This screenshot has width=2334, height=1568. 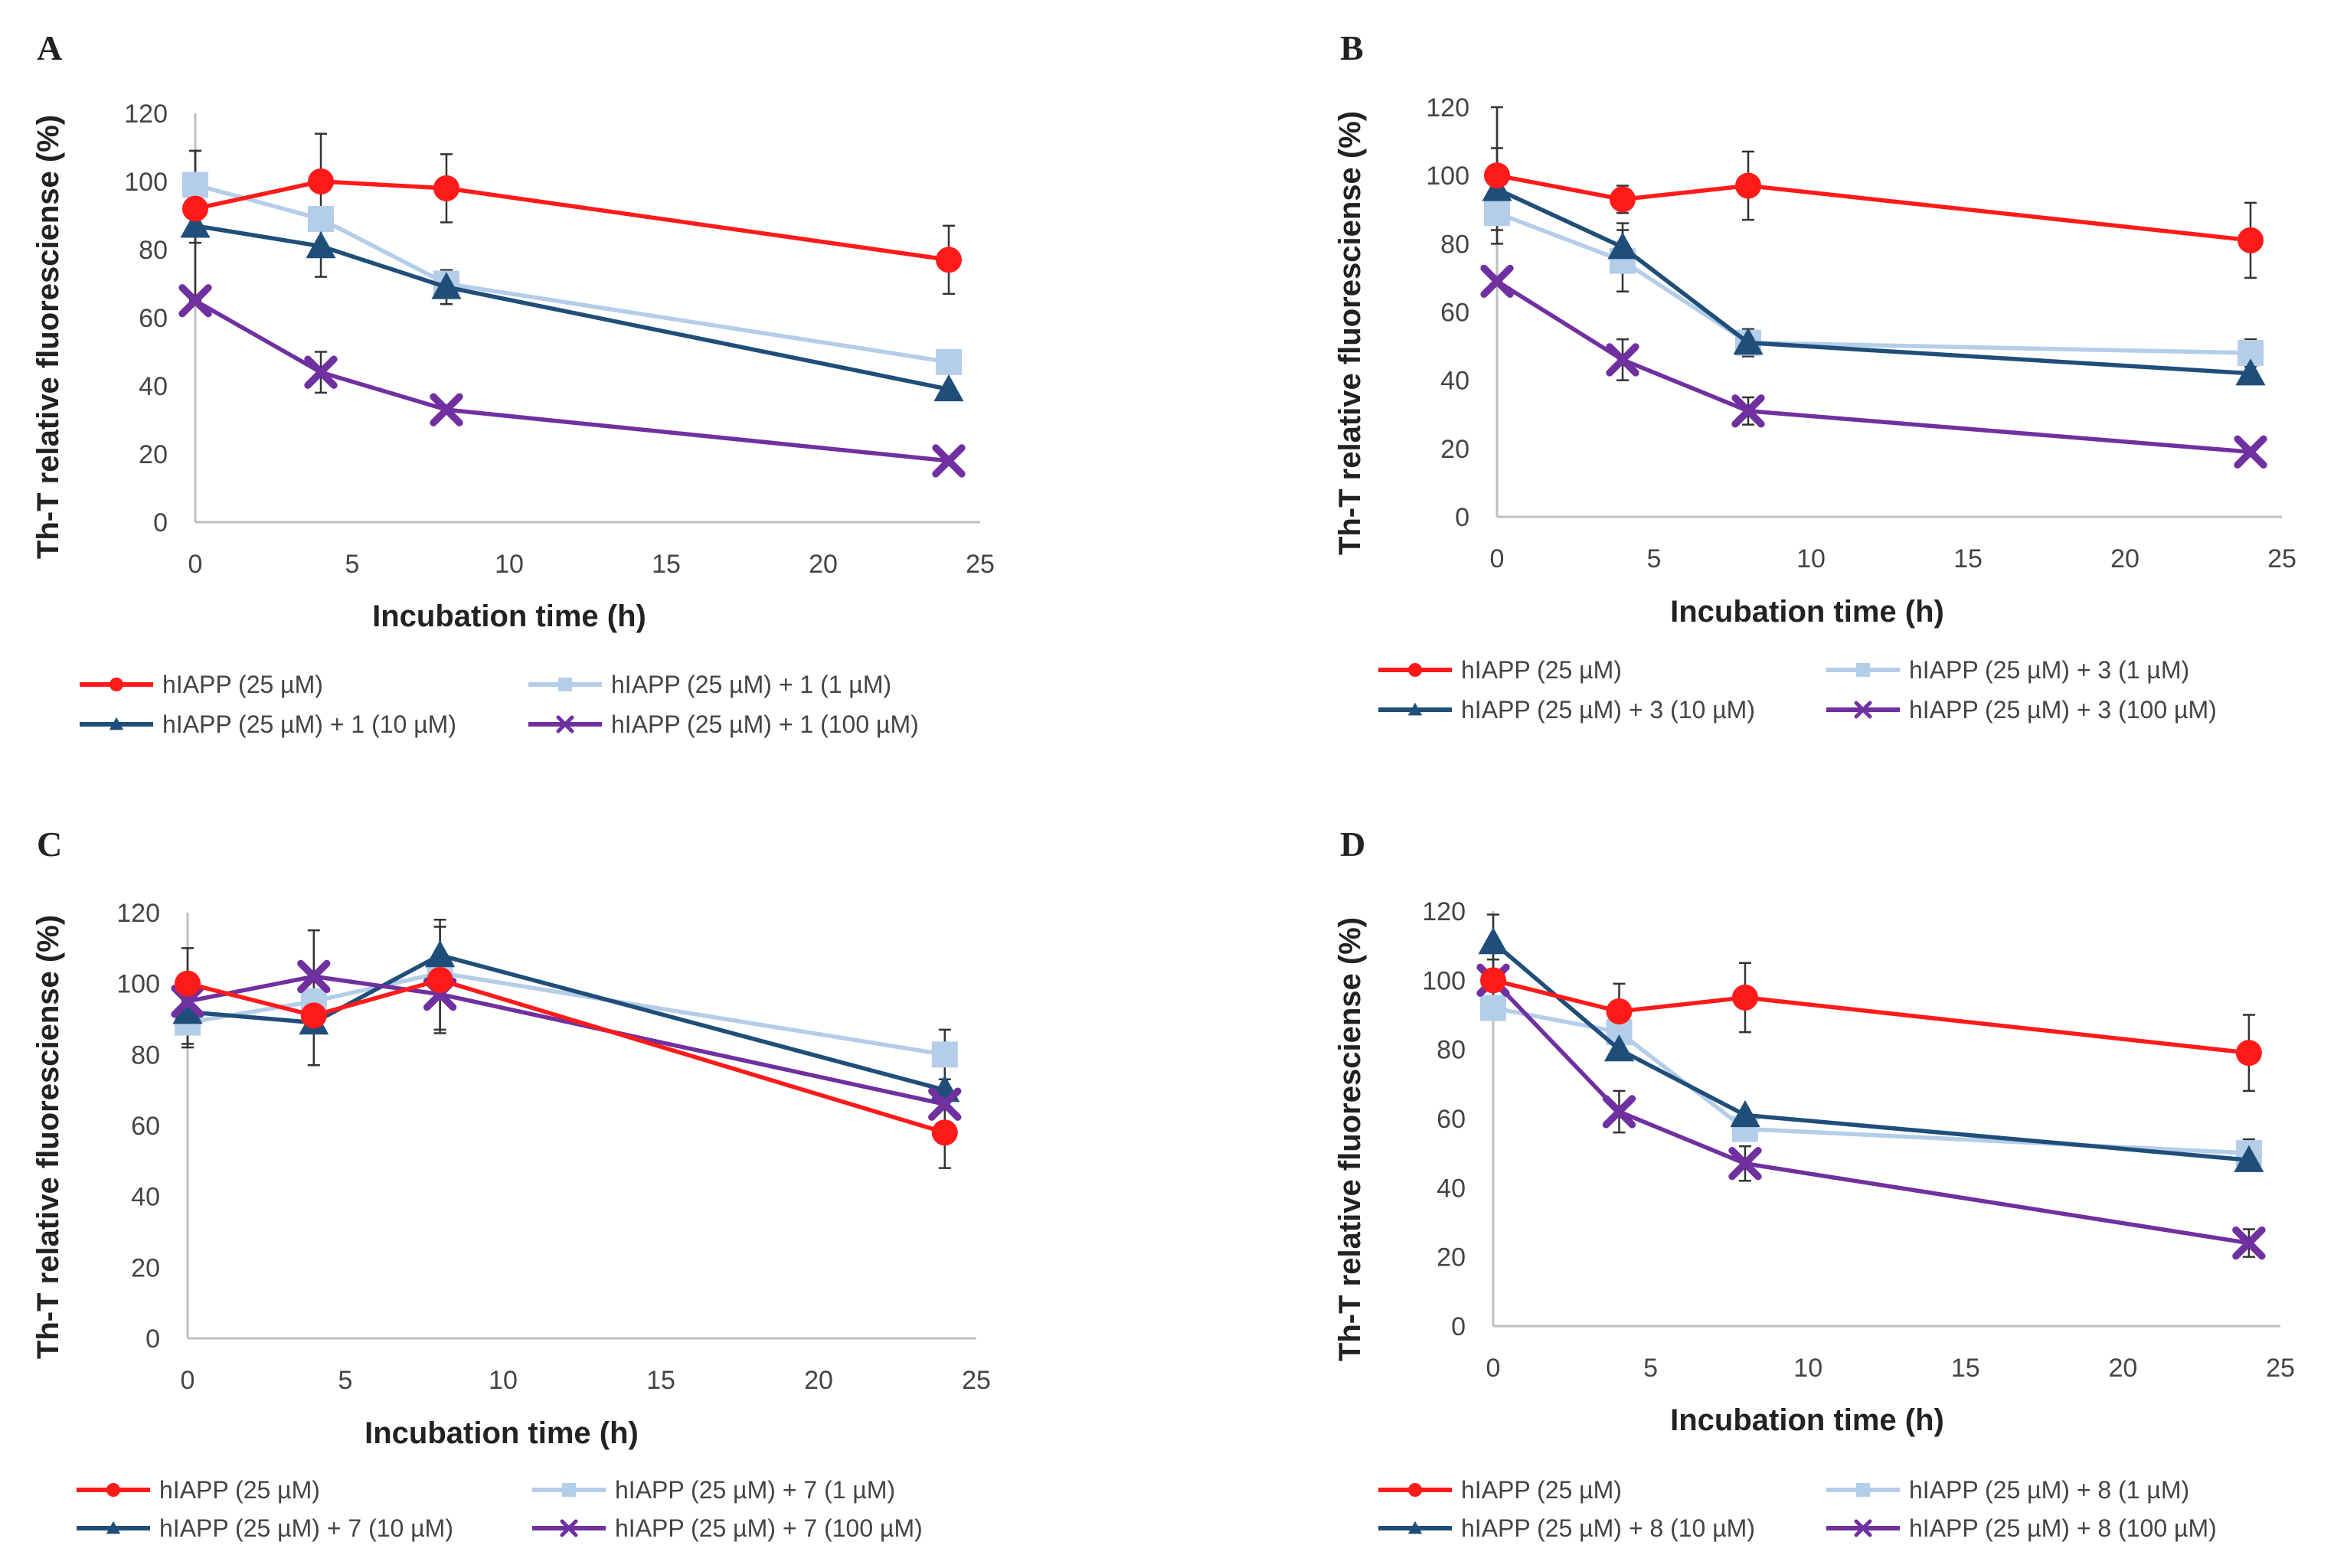 What do you see at coordinates (1352, 844) in the screenshot?
I see `panel-letter: D` at bounding box center [1352, 844].